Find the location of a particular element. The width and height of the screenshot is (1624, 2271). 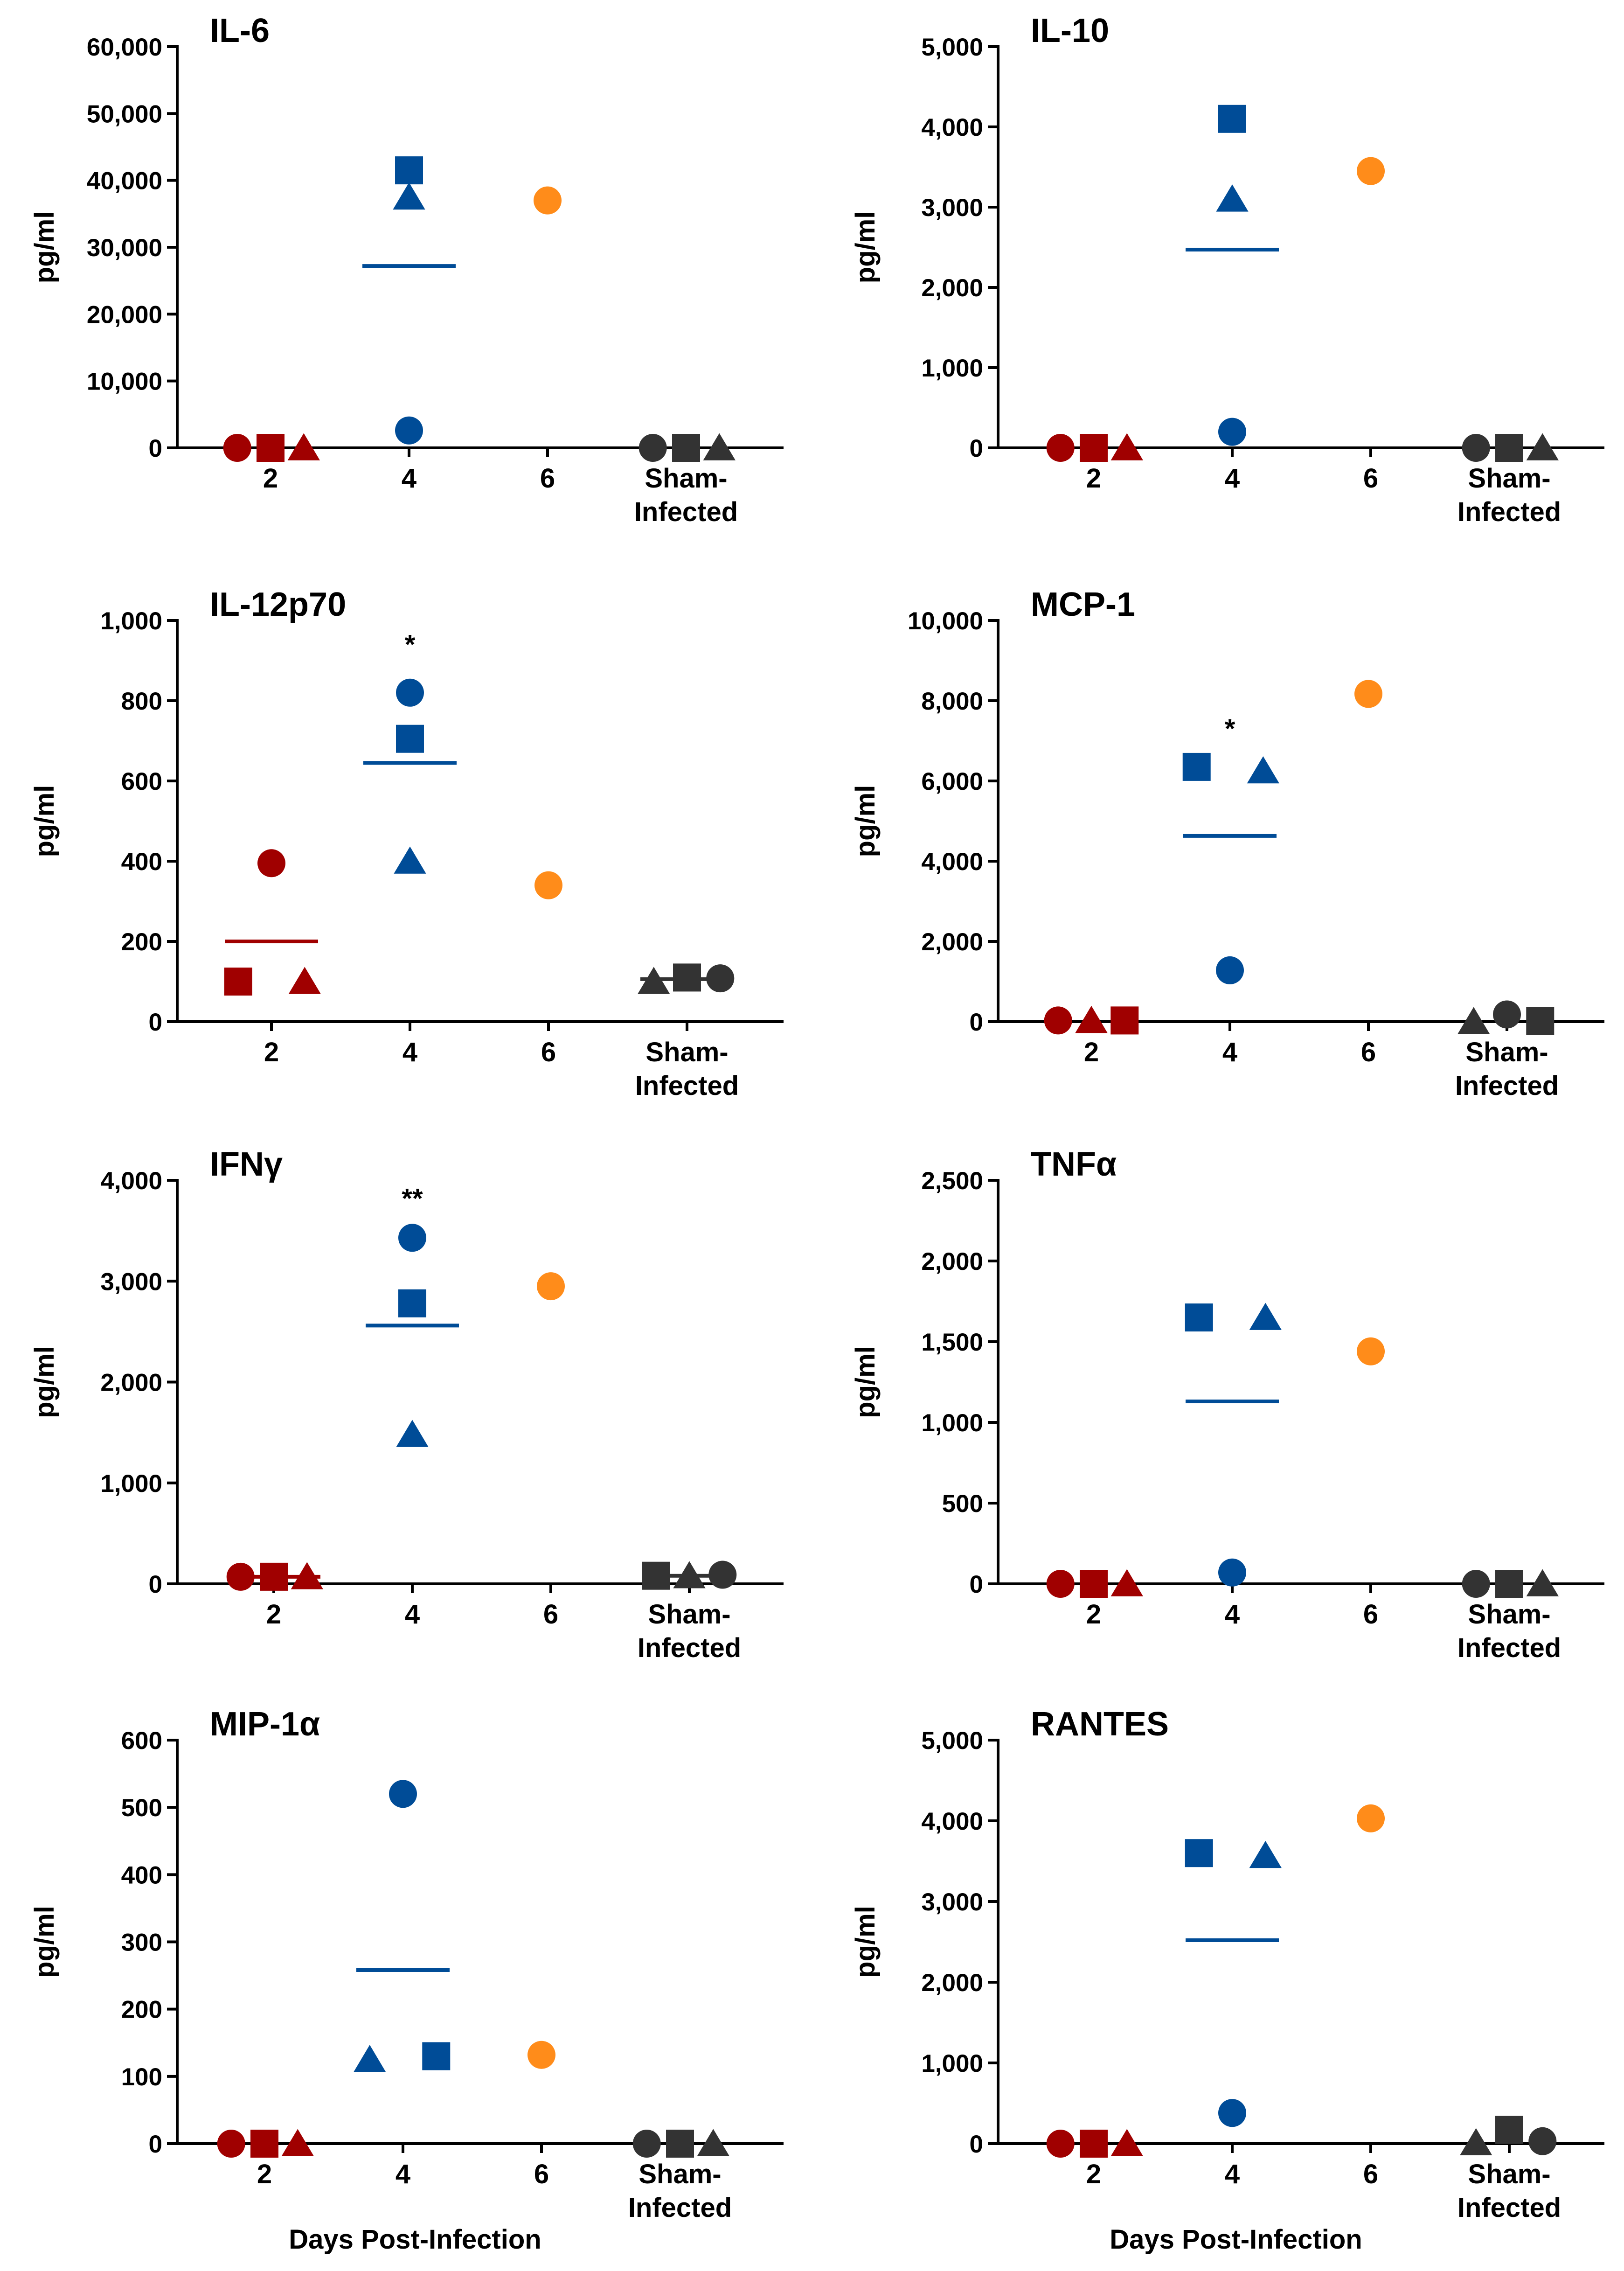

y-tick-label: 6,000 is located at coordinates (952, 782).